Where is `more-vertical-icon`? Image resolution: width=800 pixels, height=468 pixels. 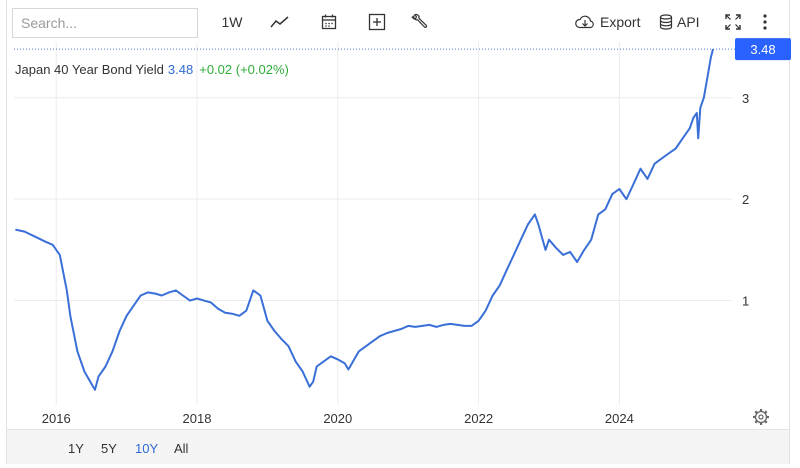
more-vertical-icon is located at coordinates (765, 22).